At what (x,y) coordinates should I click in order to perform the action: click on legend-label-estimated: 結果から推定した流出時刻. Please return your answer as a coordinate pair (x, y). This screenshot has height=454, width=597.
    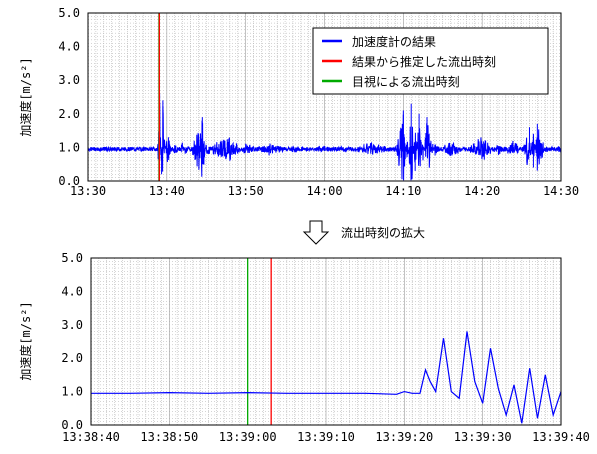
    Looking at the image, I should click on (424, 61).